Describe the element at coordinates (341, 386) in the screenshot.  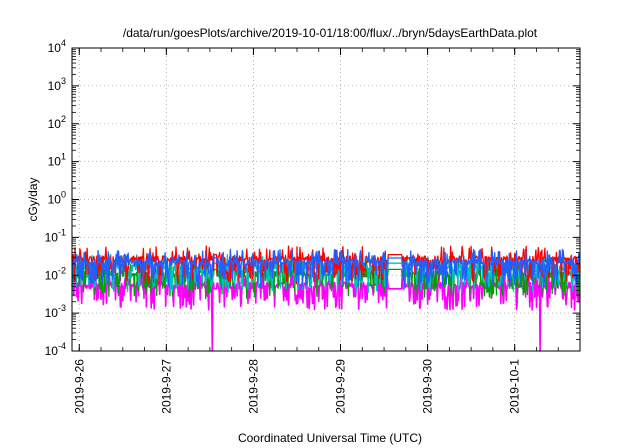
I see `x-tick-label: 2019-9-29` at that location.